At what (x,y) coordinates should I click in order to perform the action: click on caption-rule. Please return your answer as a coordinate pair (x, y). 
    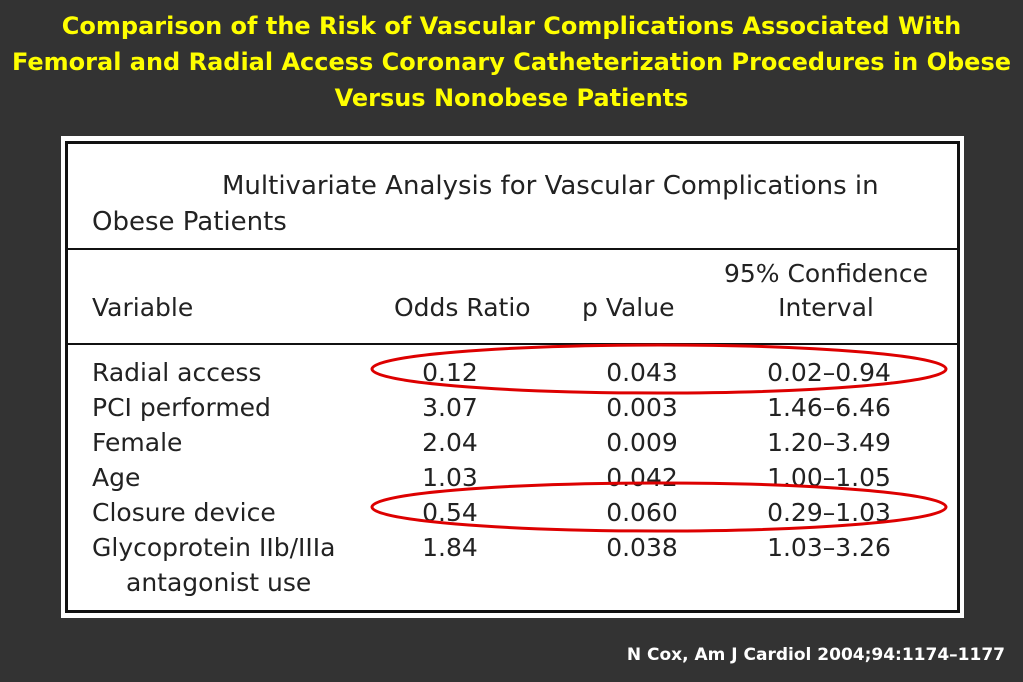
    Looking at the image, I should click on (512, 249).